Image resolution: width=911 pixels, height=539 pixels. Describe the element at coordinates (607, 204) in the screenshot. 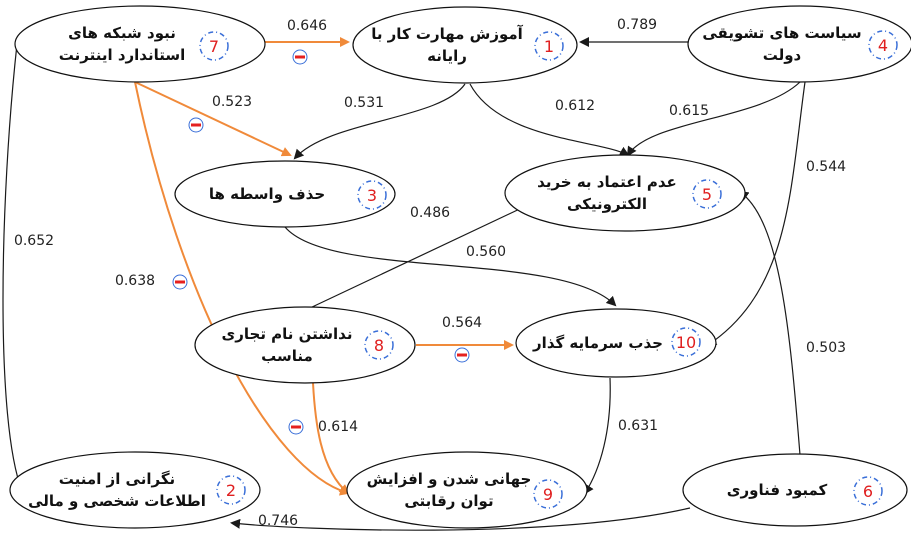

I see `node-label-line: الکترونیکی` at that location.